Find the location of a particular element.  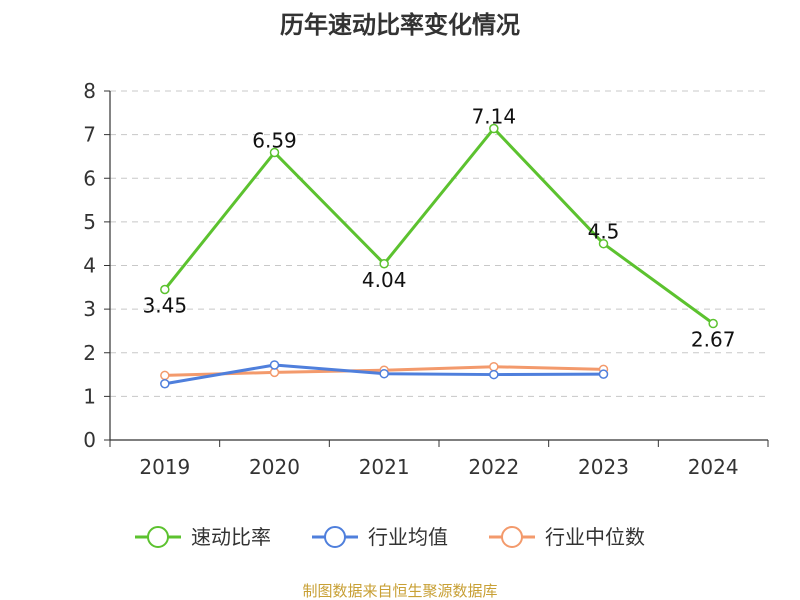

data-label: 2.67 is located at coordinates (713, 340).